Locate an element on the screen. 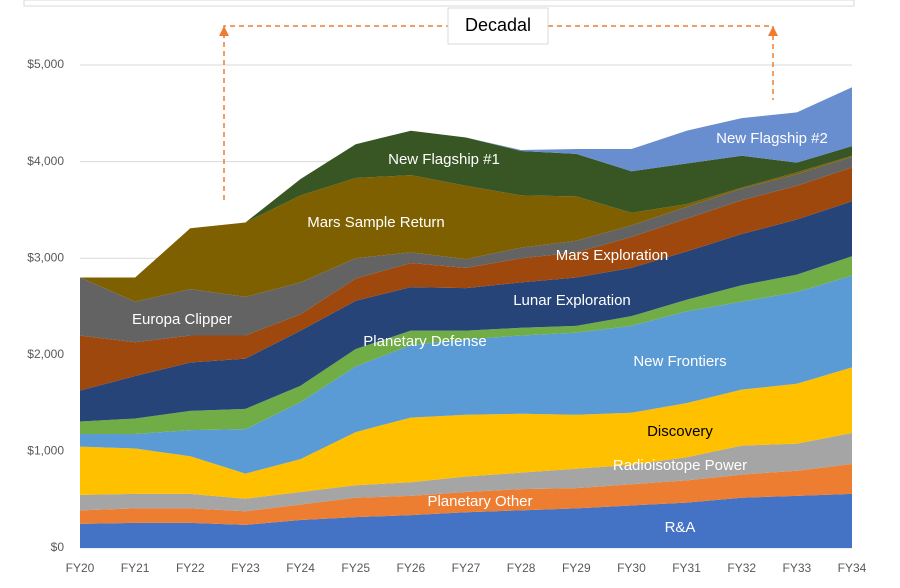 This screenshot has height=588, width=900. chart-frame is located at coordinates (439, 3).